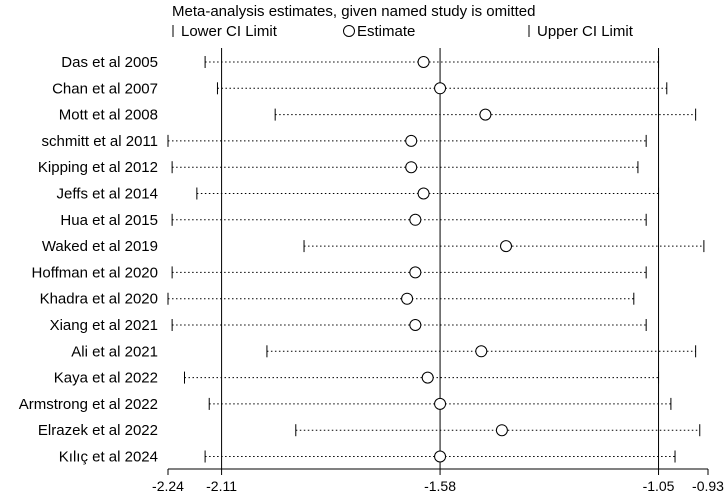 The width and height of the screenshot is (726, 497). Describe the element at coordinates (349, 31) in the screenshot. I see `legend-estimate-marker` at that location.